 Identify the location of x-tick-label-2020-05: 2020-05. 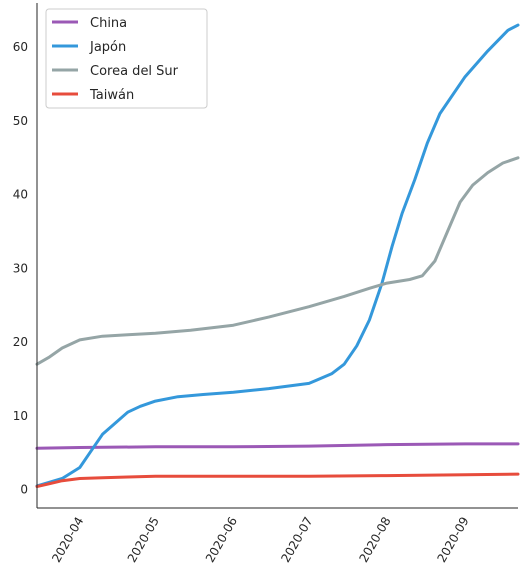
(143, 540).